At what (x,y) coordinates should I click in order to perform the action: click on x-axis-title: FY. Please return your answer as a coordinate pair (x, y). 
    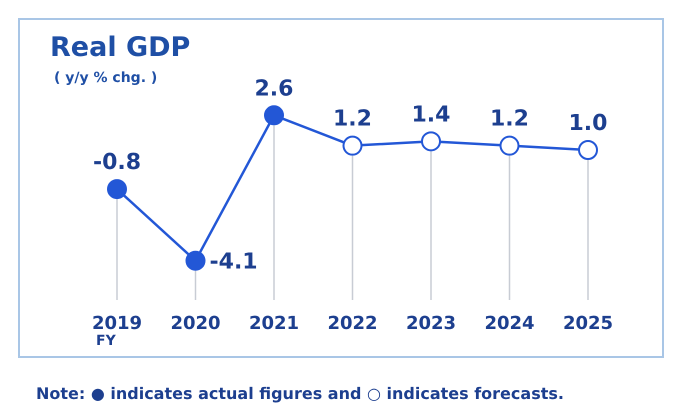
    Looking at the image, I should click on (106, 341).